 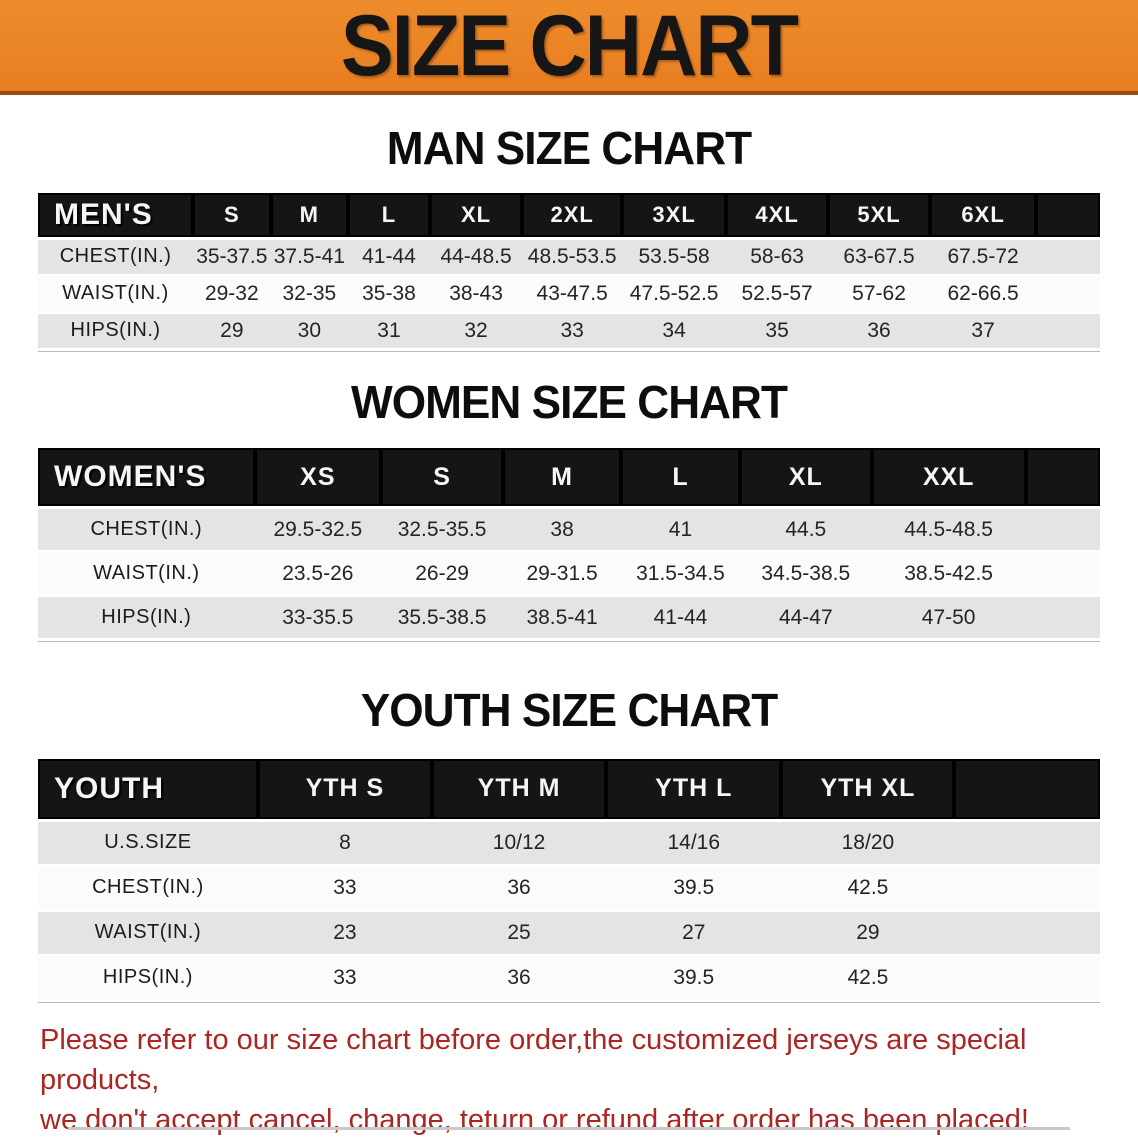 I want to click on size-cell: 52.5-57, so click(x=777, y=293).